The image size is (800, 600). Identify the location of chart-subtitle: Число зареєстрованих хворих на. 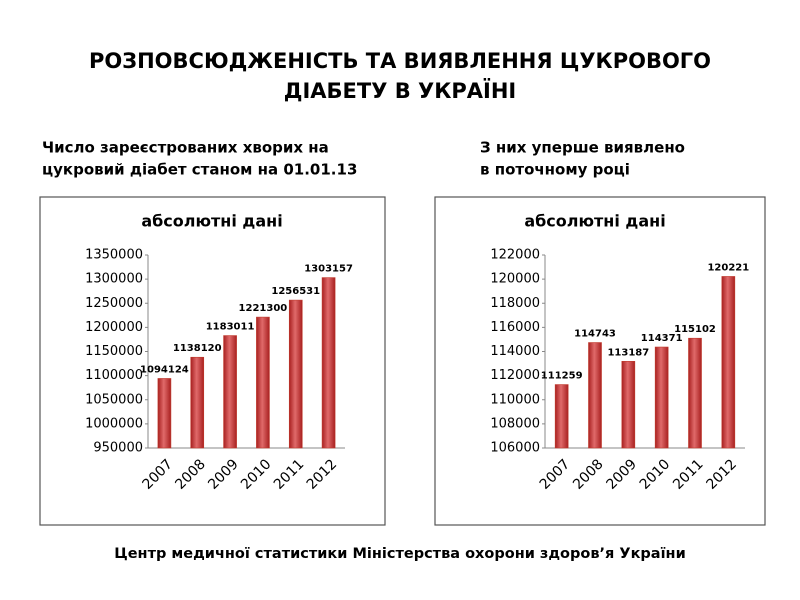
(185, 148).